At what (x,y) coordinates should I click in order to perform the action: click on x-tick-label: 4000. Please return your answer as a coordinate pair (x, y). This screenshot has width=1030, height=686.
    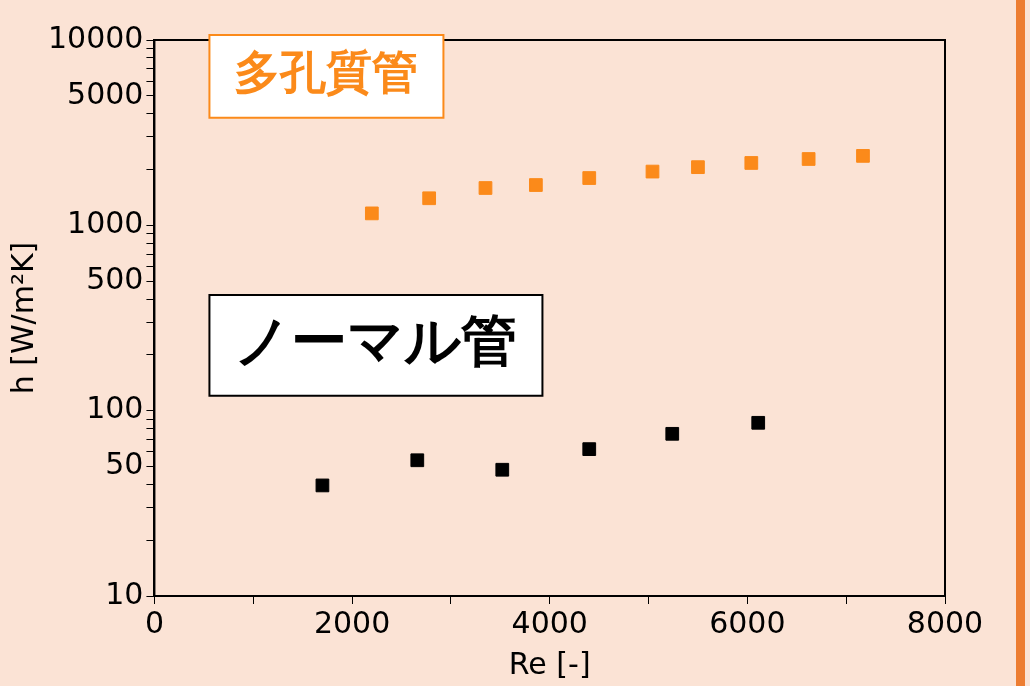
    Looking at the image, I should click on (549, 622).